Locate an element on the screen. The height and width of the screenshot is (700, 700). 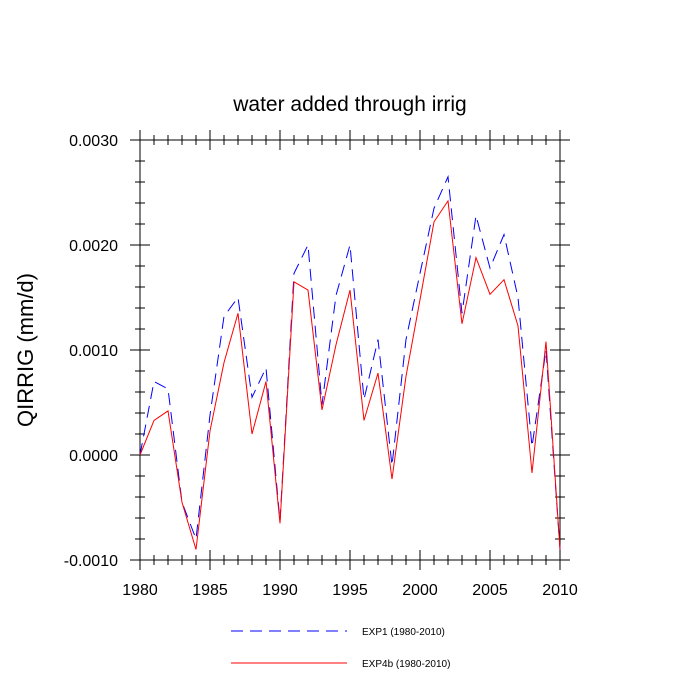
y-tick-label: 0.0000 is located at coordinates (93, 456).